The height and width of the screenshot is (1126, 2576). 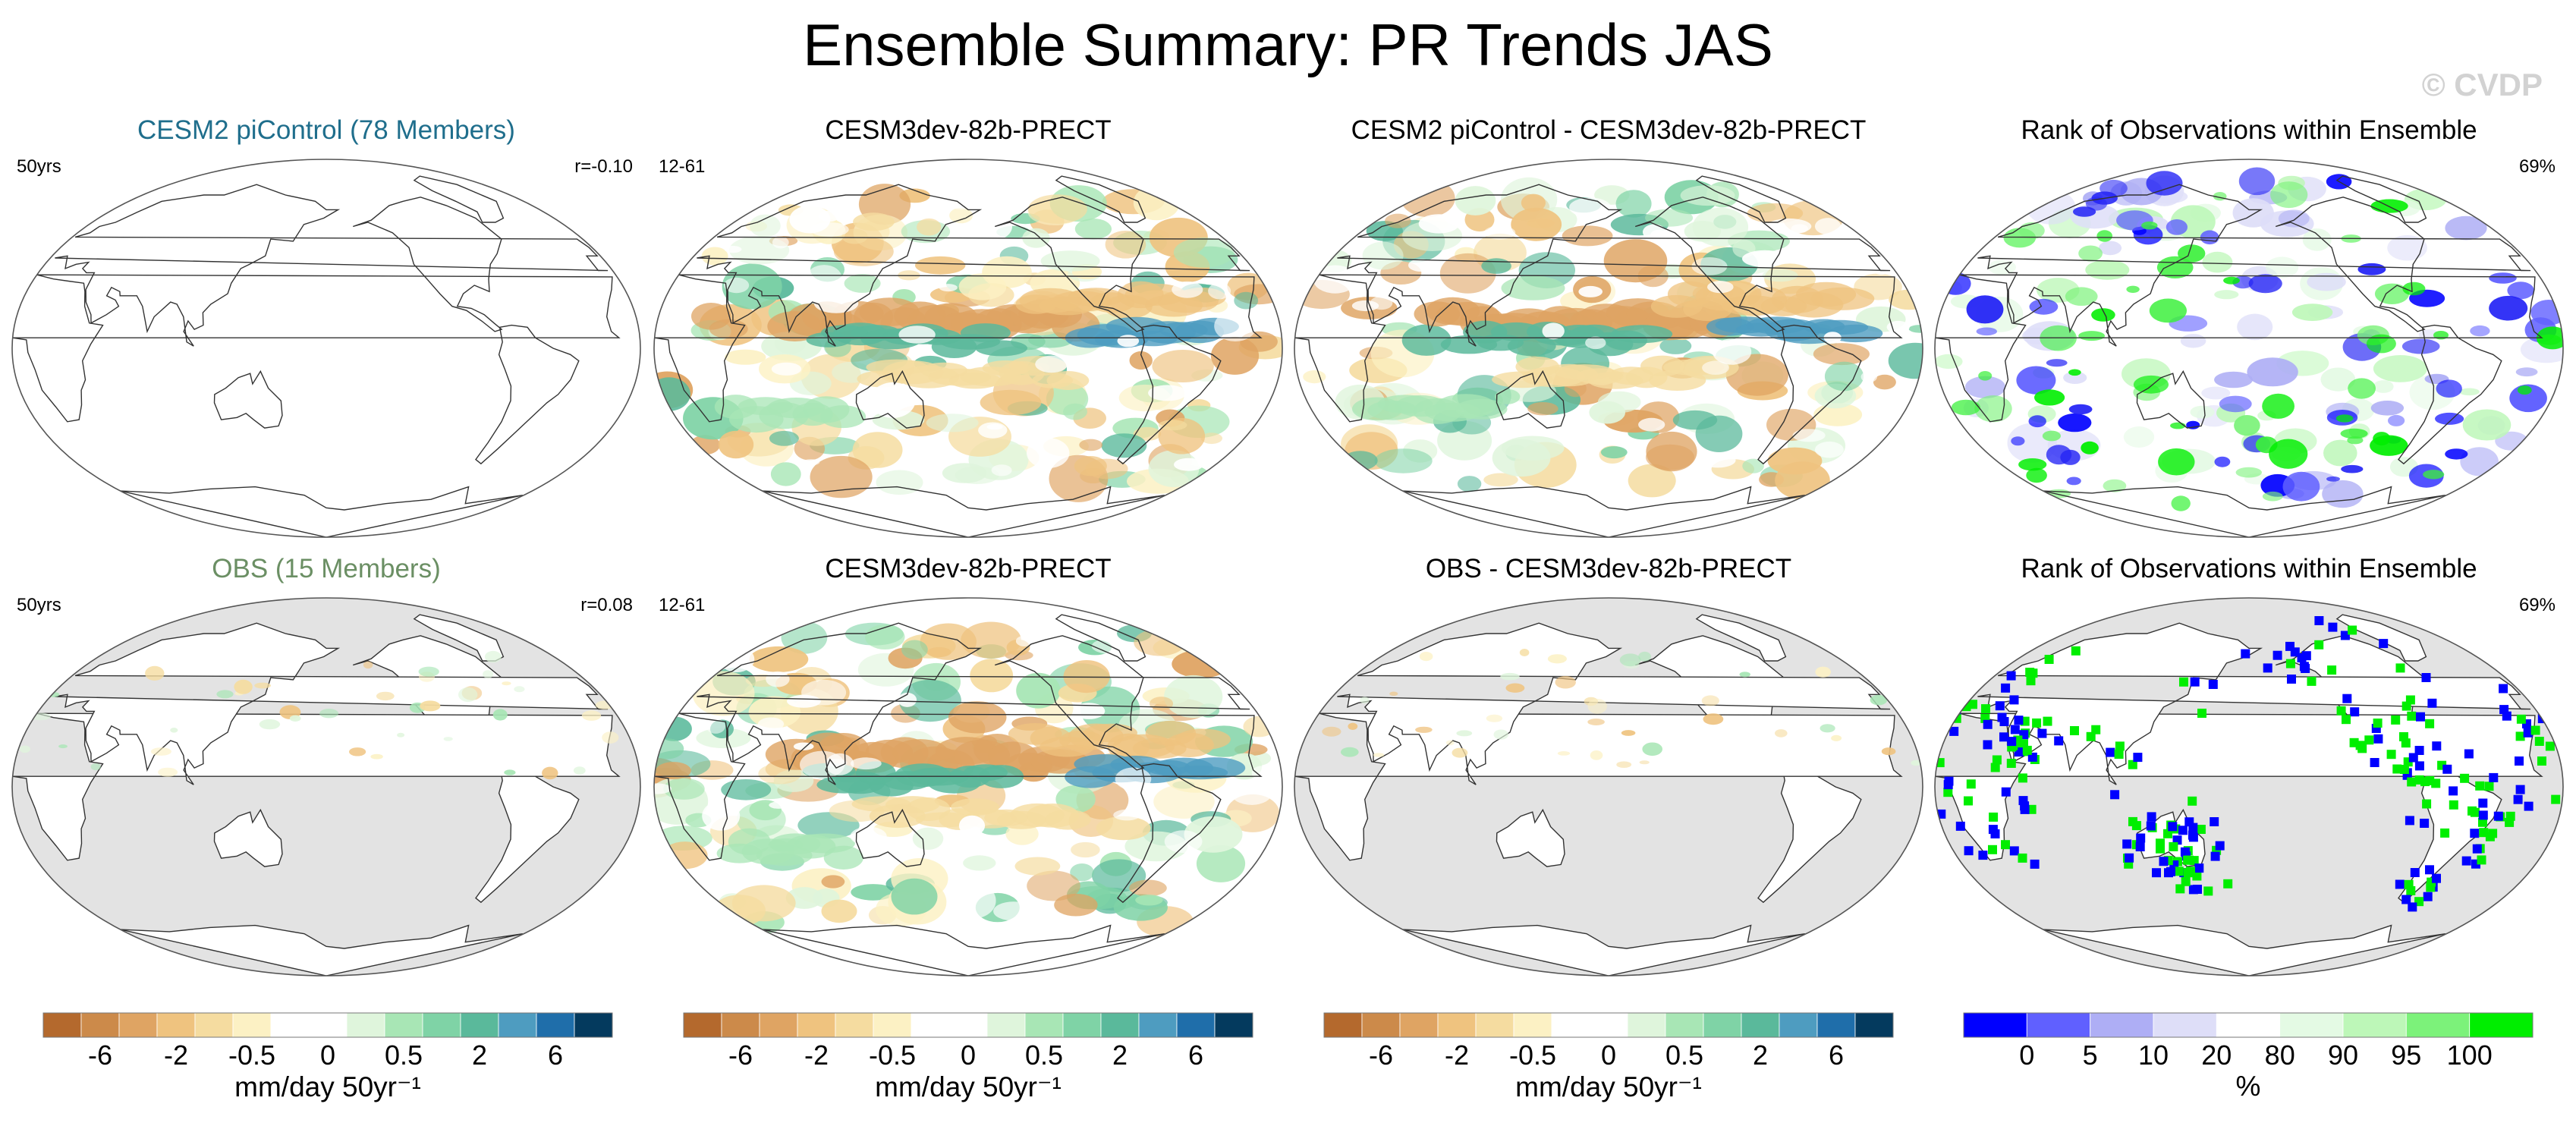 What do you see at coordinates (2249, 787) in the screenshot?
I see `map-panel-r2c4` at bounding box center [2249, 787].